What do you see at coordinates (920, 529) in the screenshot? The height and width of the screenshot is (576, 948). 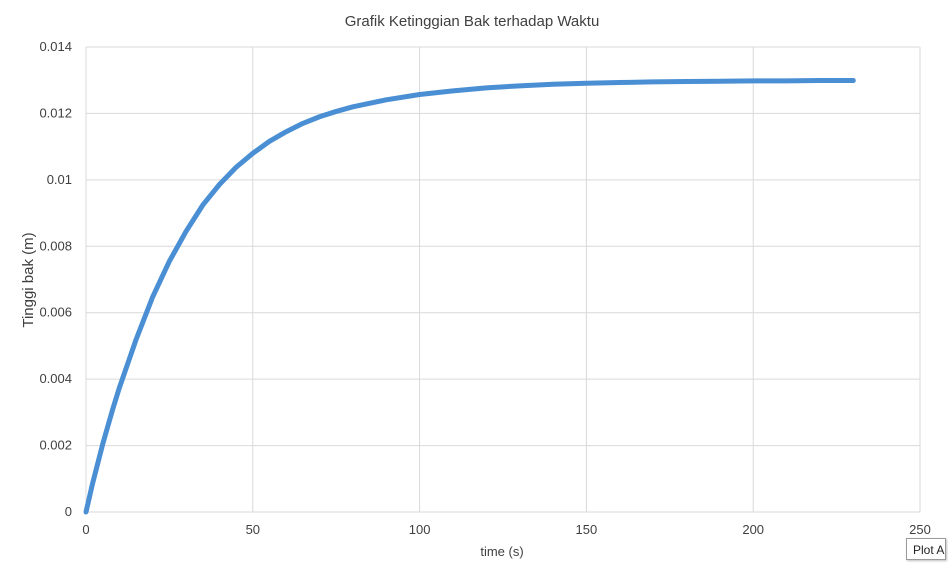 I see `x-tick-label: 250` at bounding box center [920, 529].